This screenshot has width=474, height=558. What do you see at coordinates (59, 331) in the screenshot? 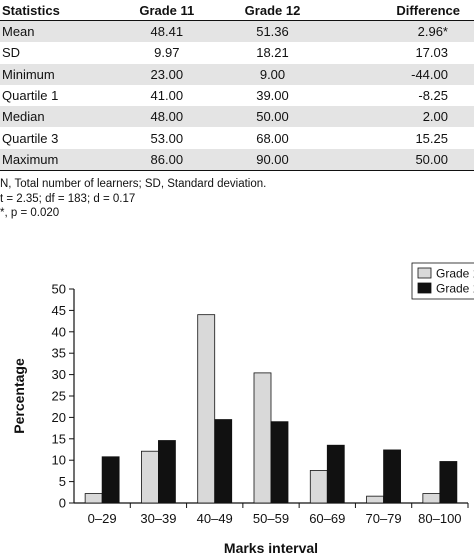
I see `y-tick-label: 40` at bounding box center [59, 331].